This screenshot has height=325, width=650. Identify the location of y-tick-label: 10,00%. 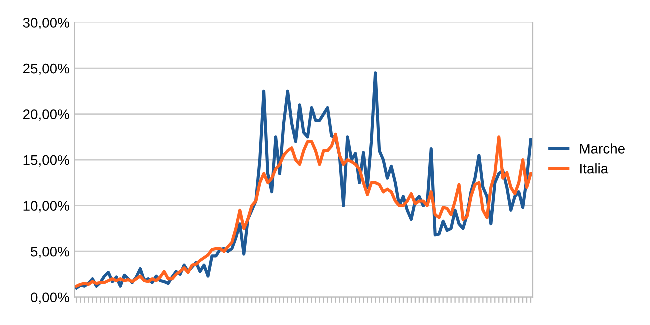
(47, 207).